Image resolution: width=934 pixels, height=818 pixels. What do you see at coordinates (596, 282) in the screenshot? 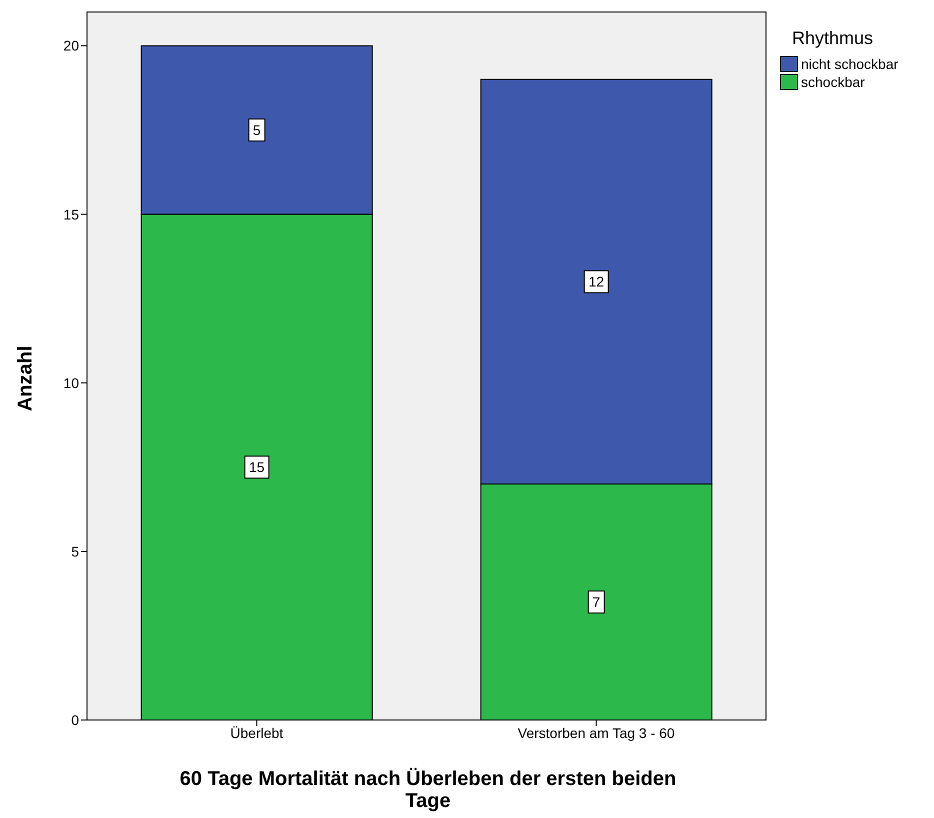
I see `data-label: 12` at bounding box center [596, 282].